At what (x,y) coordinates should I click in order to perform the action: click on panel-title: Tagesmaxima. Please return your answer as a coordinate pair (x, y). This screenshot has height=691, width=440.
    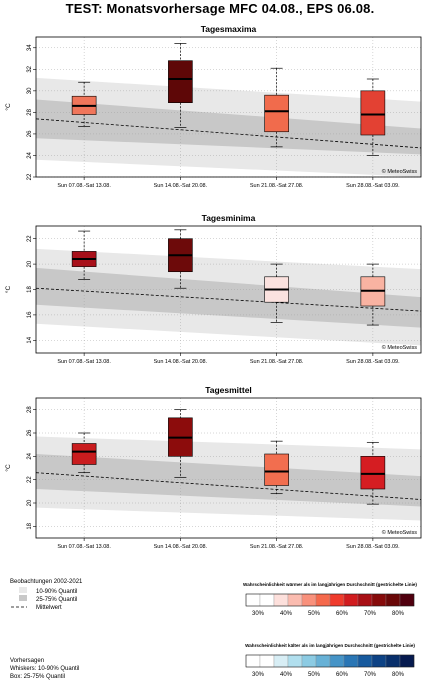
    Looking at the image, I should click on (229, 29).